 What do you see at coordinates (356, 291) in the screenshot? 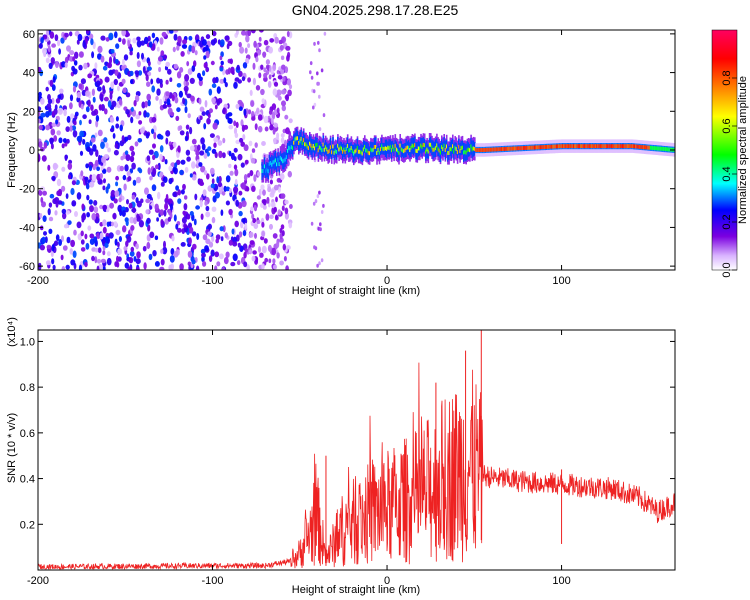
I see `spectrogram-xlabel: Height of straight line (km)` at bounding box center [356, 291].